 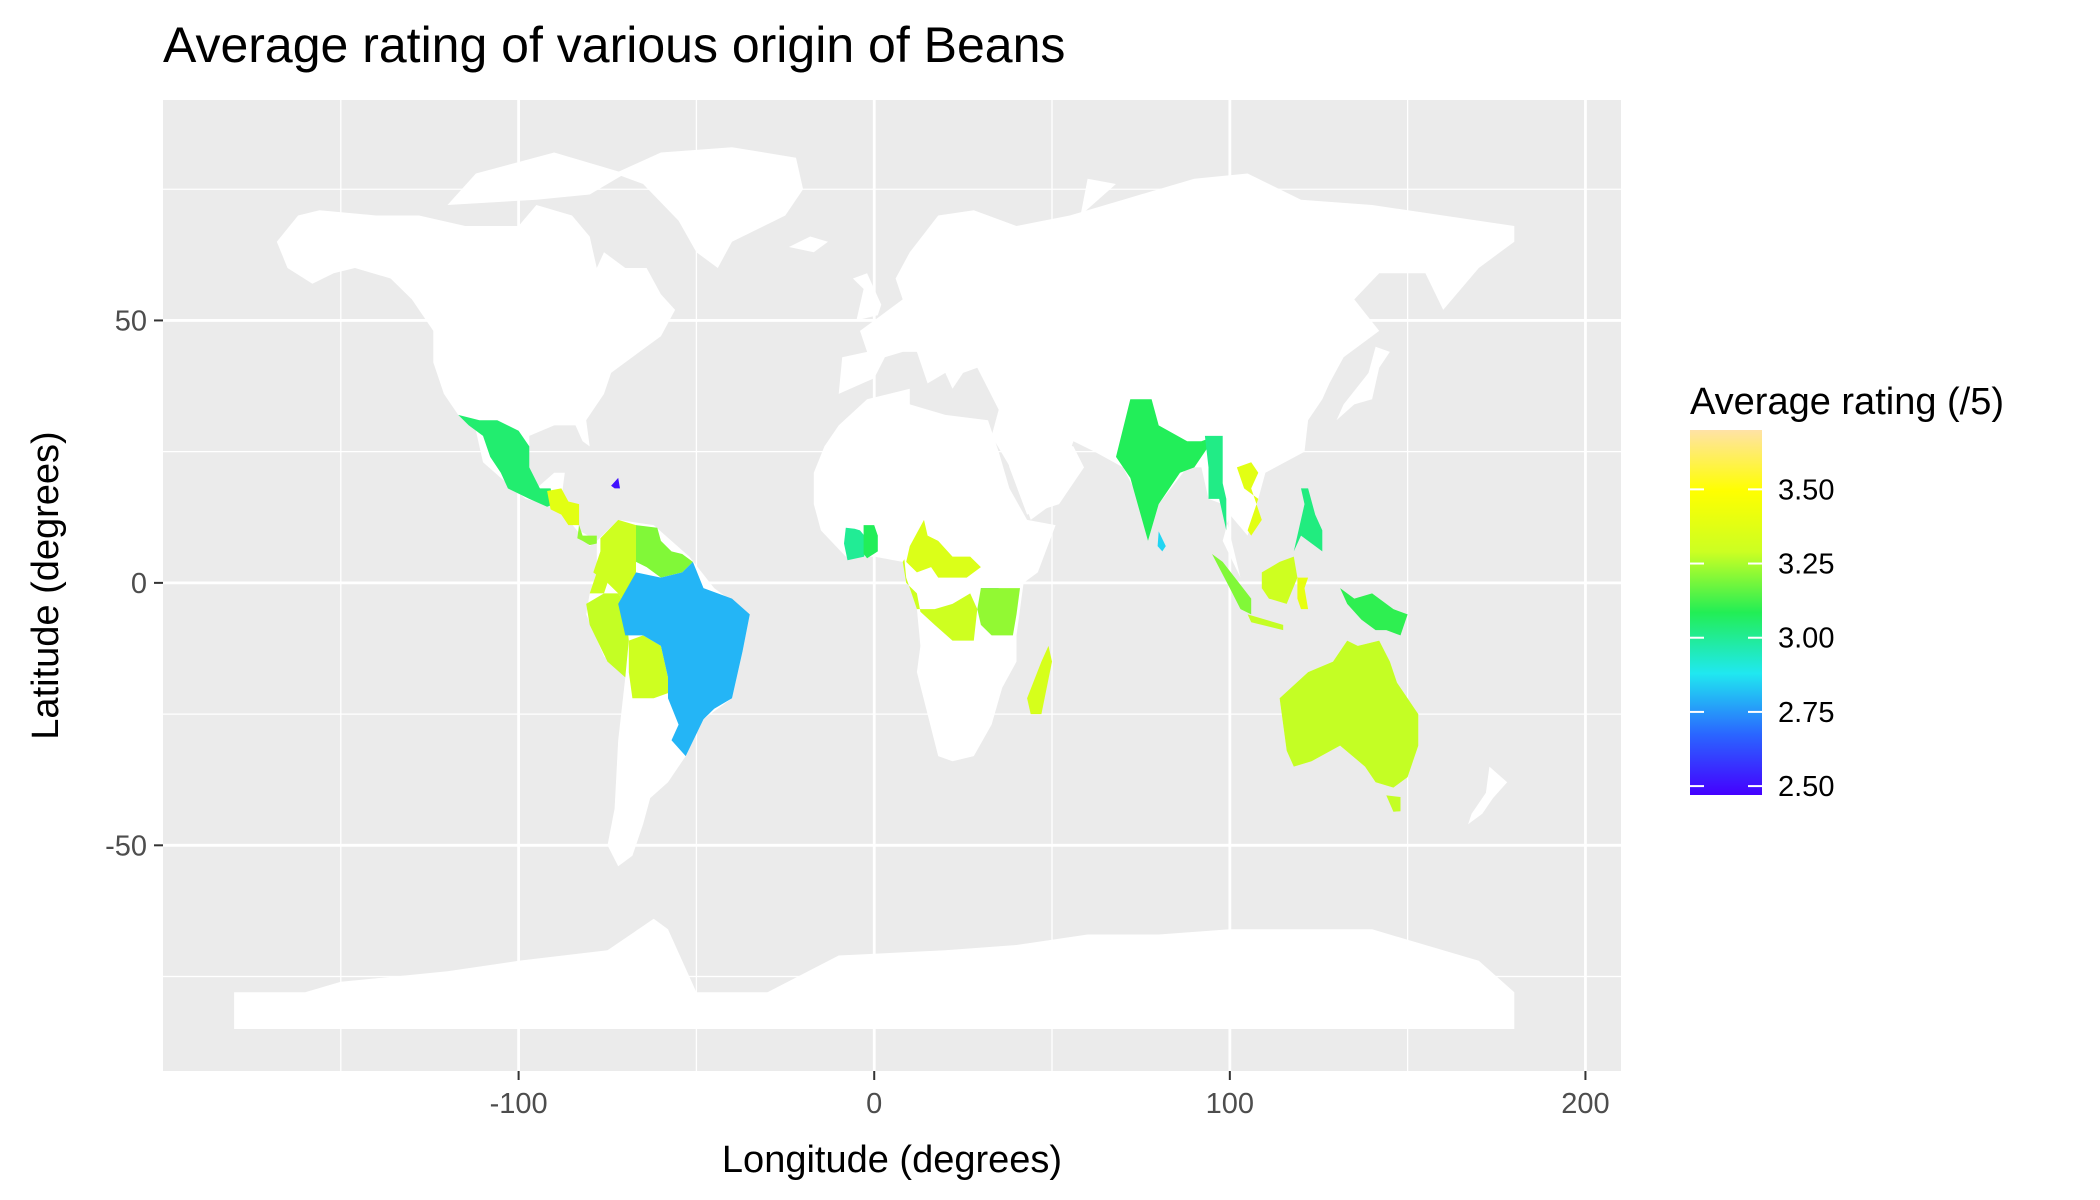 I want to click on x-tick-label: -100, so click(x=519, y=1104).